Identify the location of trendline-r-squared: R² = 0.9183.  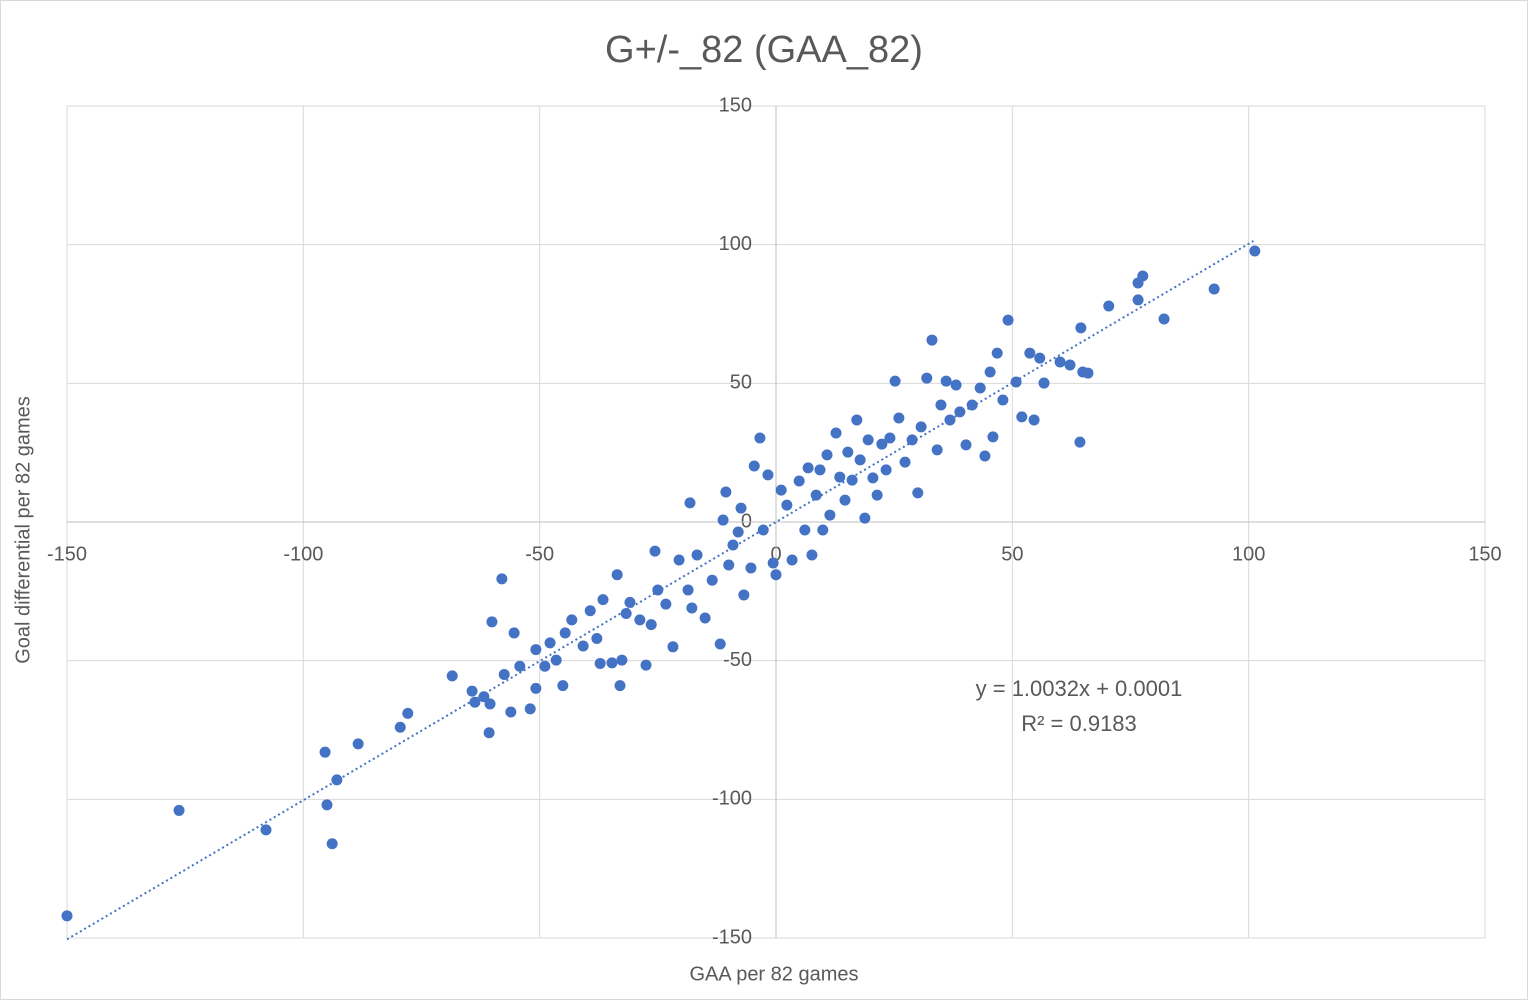
(1079, 723).